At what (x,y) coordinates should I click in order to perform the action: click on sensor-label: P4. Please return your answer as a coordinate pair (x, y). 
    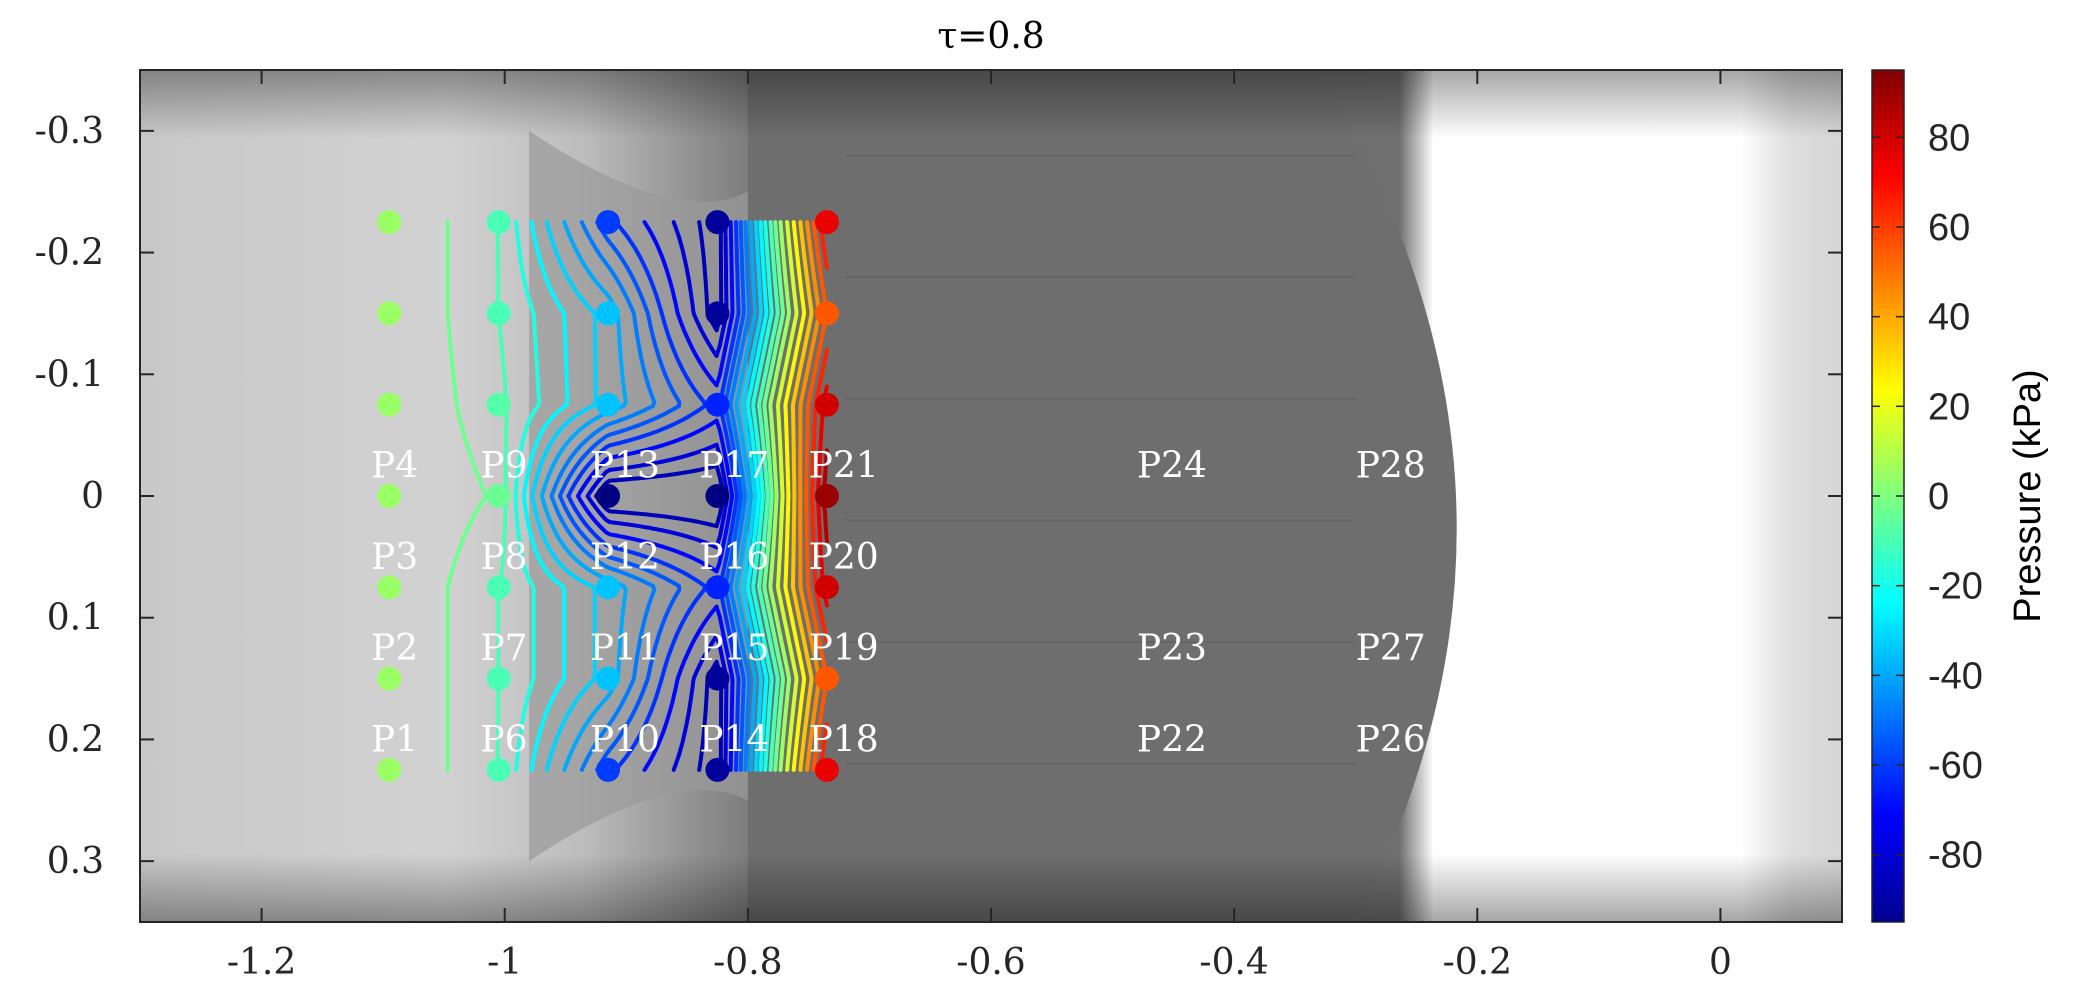
    Looking at the image, I should click on (394, 466).